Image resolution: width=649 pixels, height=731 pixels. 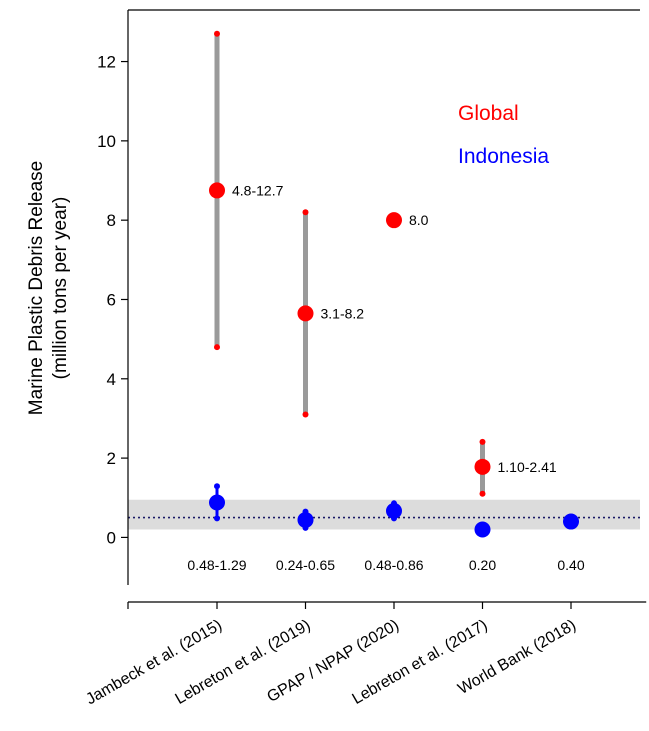 I want to click on legend-entry: Indonesia, so click(x=503, y=156).